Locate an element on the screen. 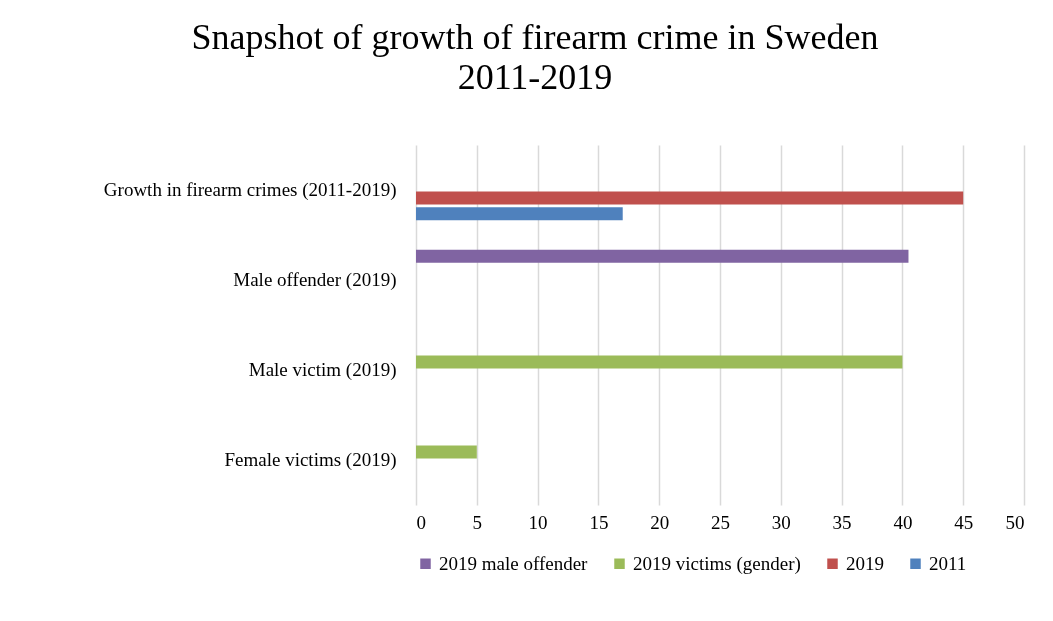  y-tick-label: Male victim (2019) is located at coordinates (322, 370).